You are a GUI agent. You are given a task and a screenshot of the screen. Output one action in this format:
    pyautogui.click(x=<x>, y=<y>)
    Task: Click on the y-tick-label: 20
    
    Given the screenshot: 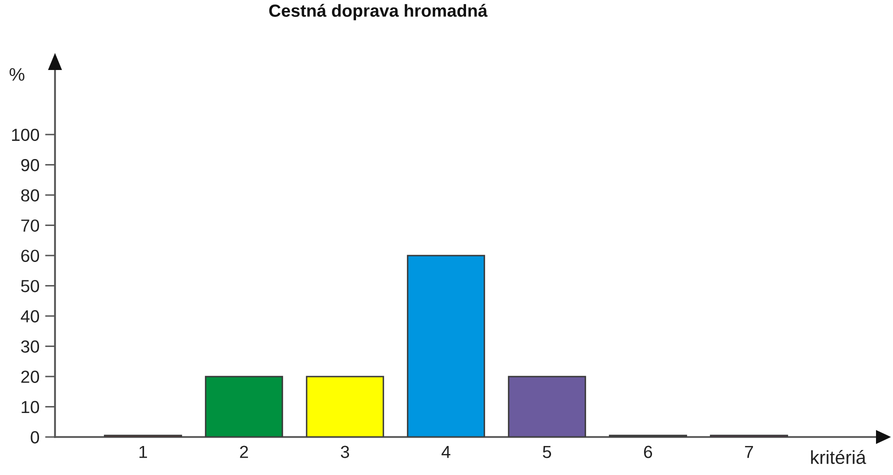 What is the action you would take?
    pyautogui.click(x=30, y=376)
    